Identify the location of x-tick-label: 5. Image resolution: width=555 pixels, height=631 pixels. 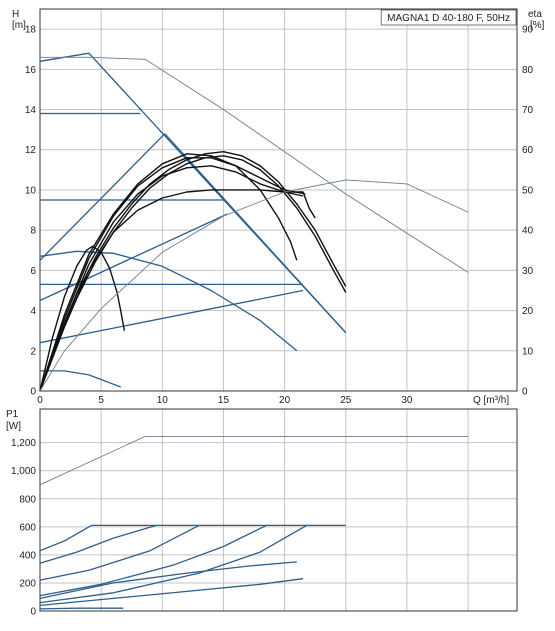
(101, 400).